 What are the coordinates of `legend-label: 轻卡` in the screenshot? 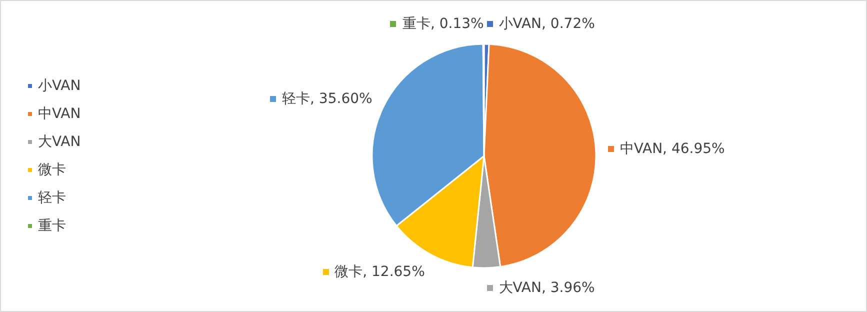 It's located at (52, 198).